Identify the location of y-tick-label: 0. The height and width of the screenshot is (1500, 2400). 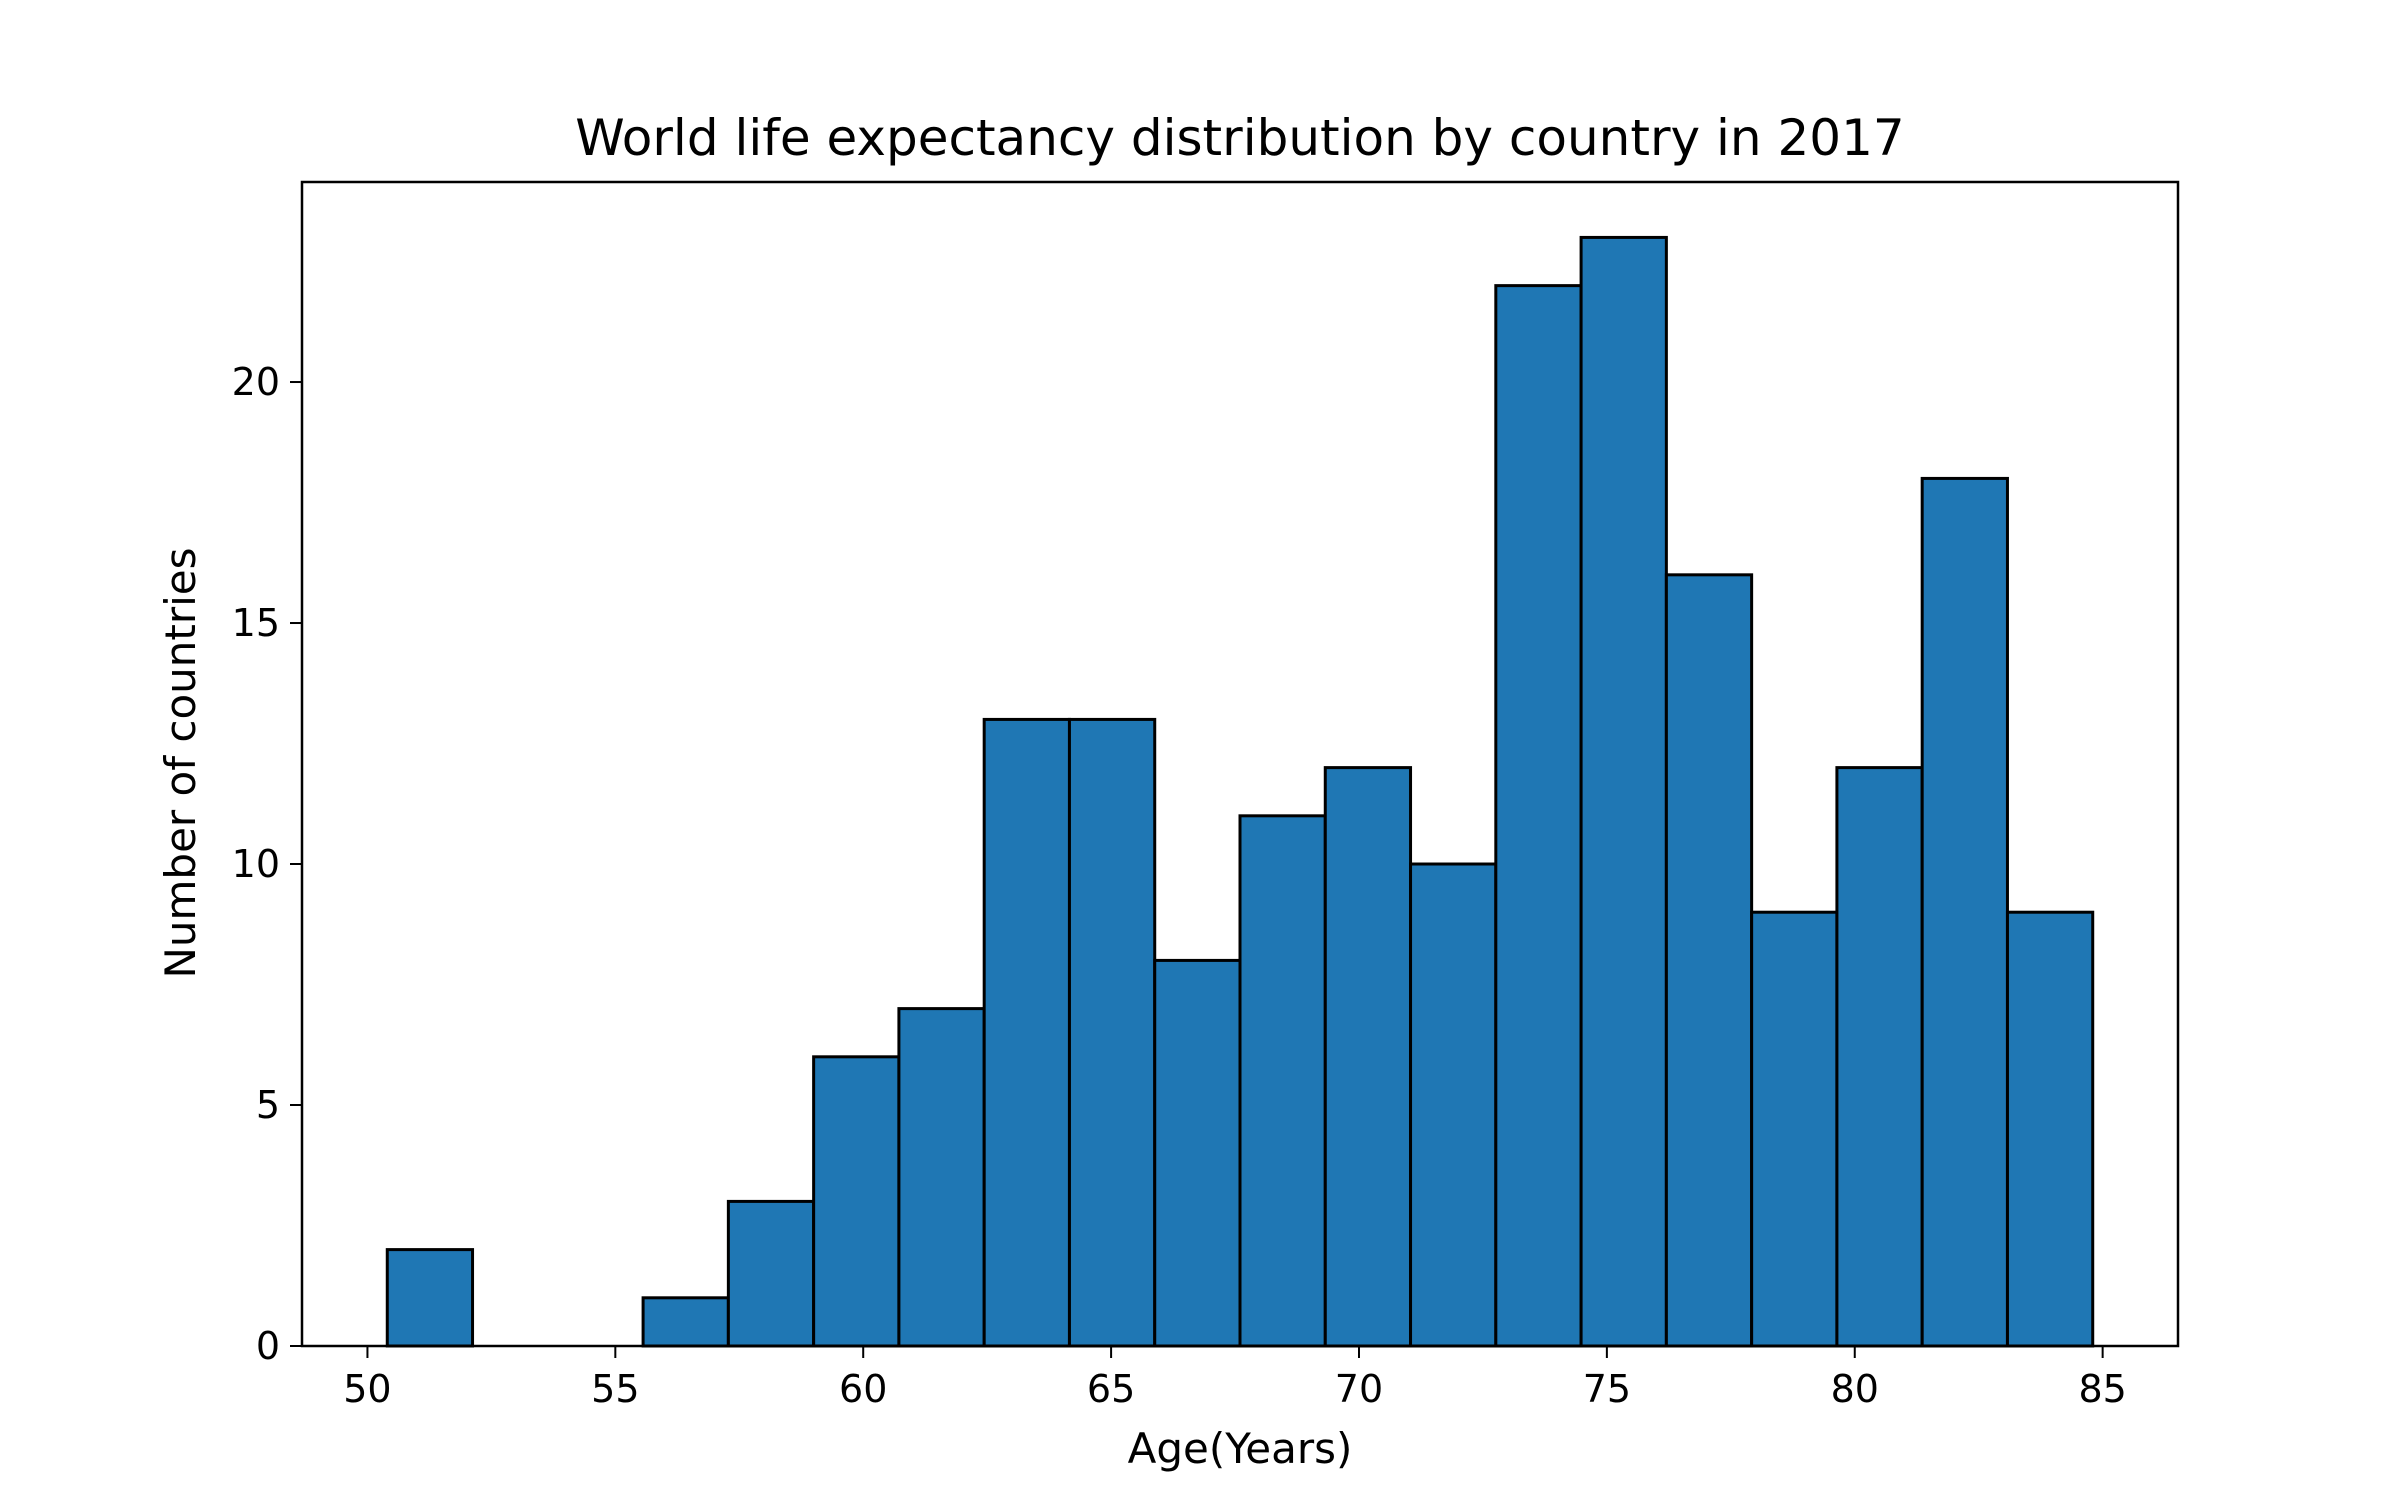
(268, 1346).